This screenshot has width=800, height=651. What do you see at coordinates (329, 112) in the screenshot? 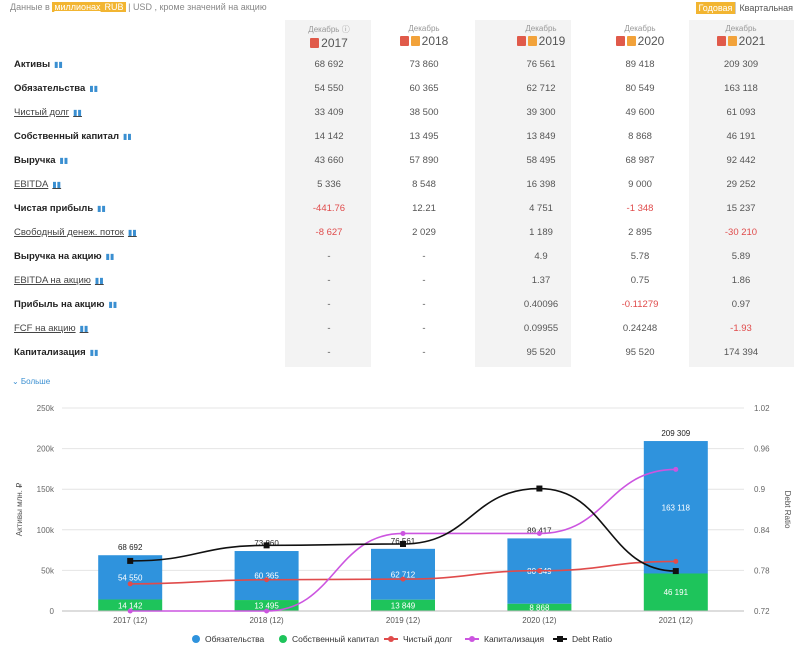
I see `table-cell: 33 409` at bounding box center [329, 112].